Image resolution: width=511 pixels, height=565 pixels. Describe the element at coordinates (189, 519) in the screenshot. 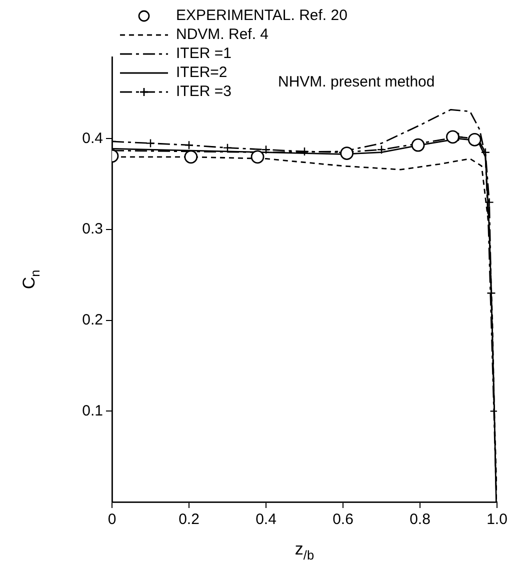

I see `x-tick-label: 0.2` at that location.